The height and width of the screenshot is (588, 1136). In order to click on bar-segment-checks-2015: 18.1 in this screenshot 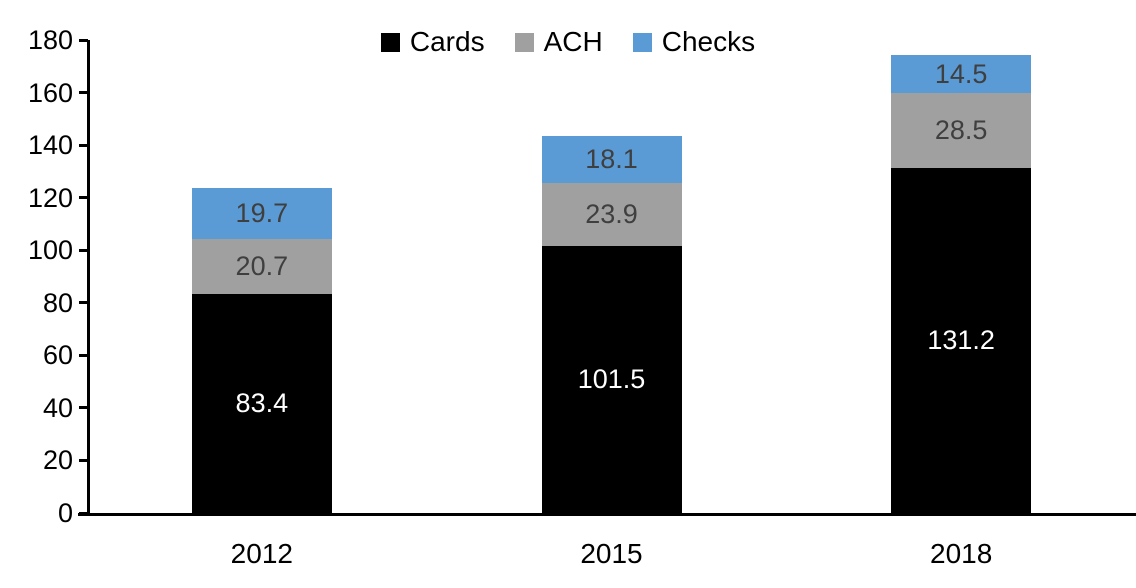, I will do `click(611, 159)`.